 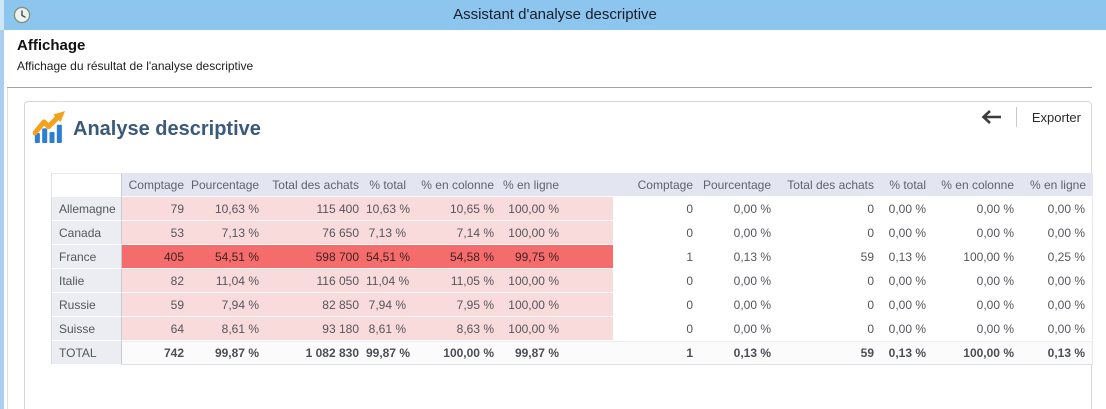 I want to click on titlebar: Assistant d'analyse descriptive, so click(x=553, y=15).